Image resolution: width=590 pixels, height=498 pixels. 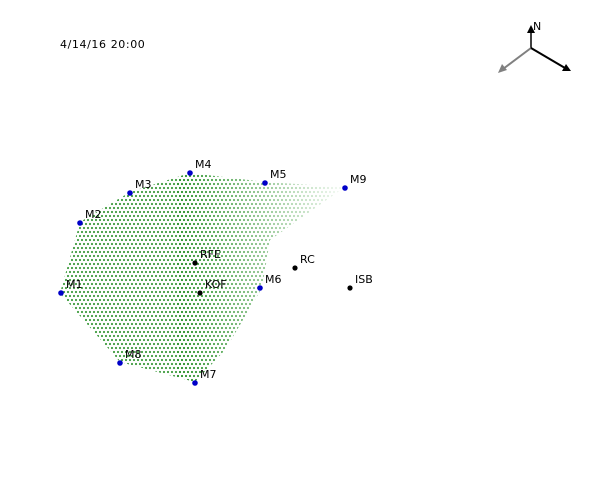 I want to click on station-label-m5: M5, so click(x=278, y=174).